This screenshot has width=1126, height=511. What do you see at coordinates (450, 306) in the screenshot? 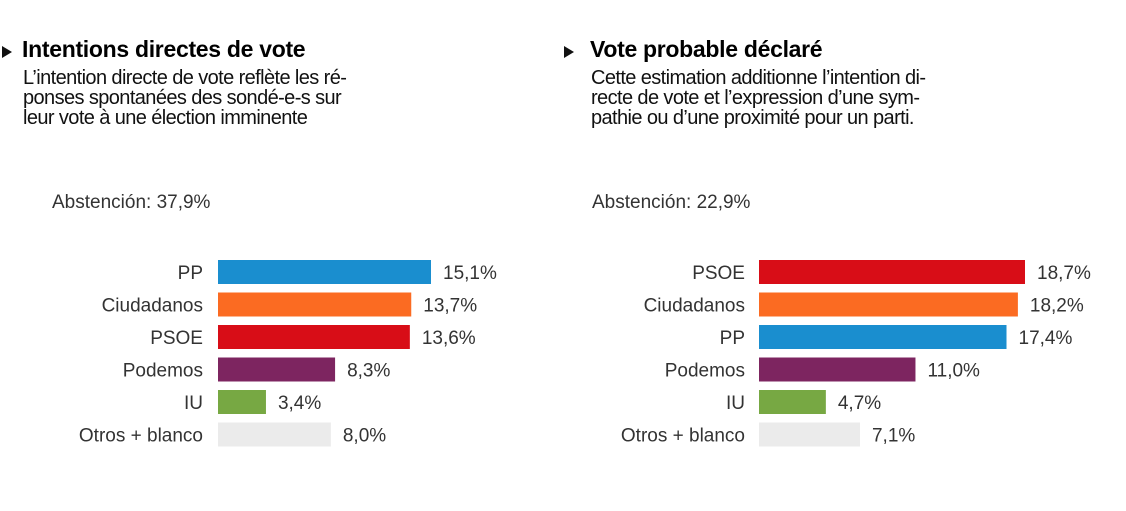
I see `value-label: 13,7%` at bounding box center [450, 306].